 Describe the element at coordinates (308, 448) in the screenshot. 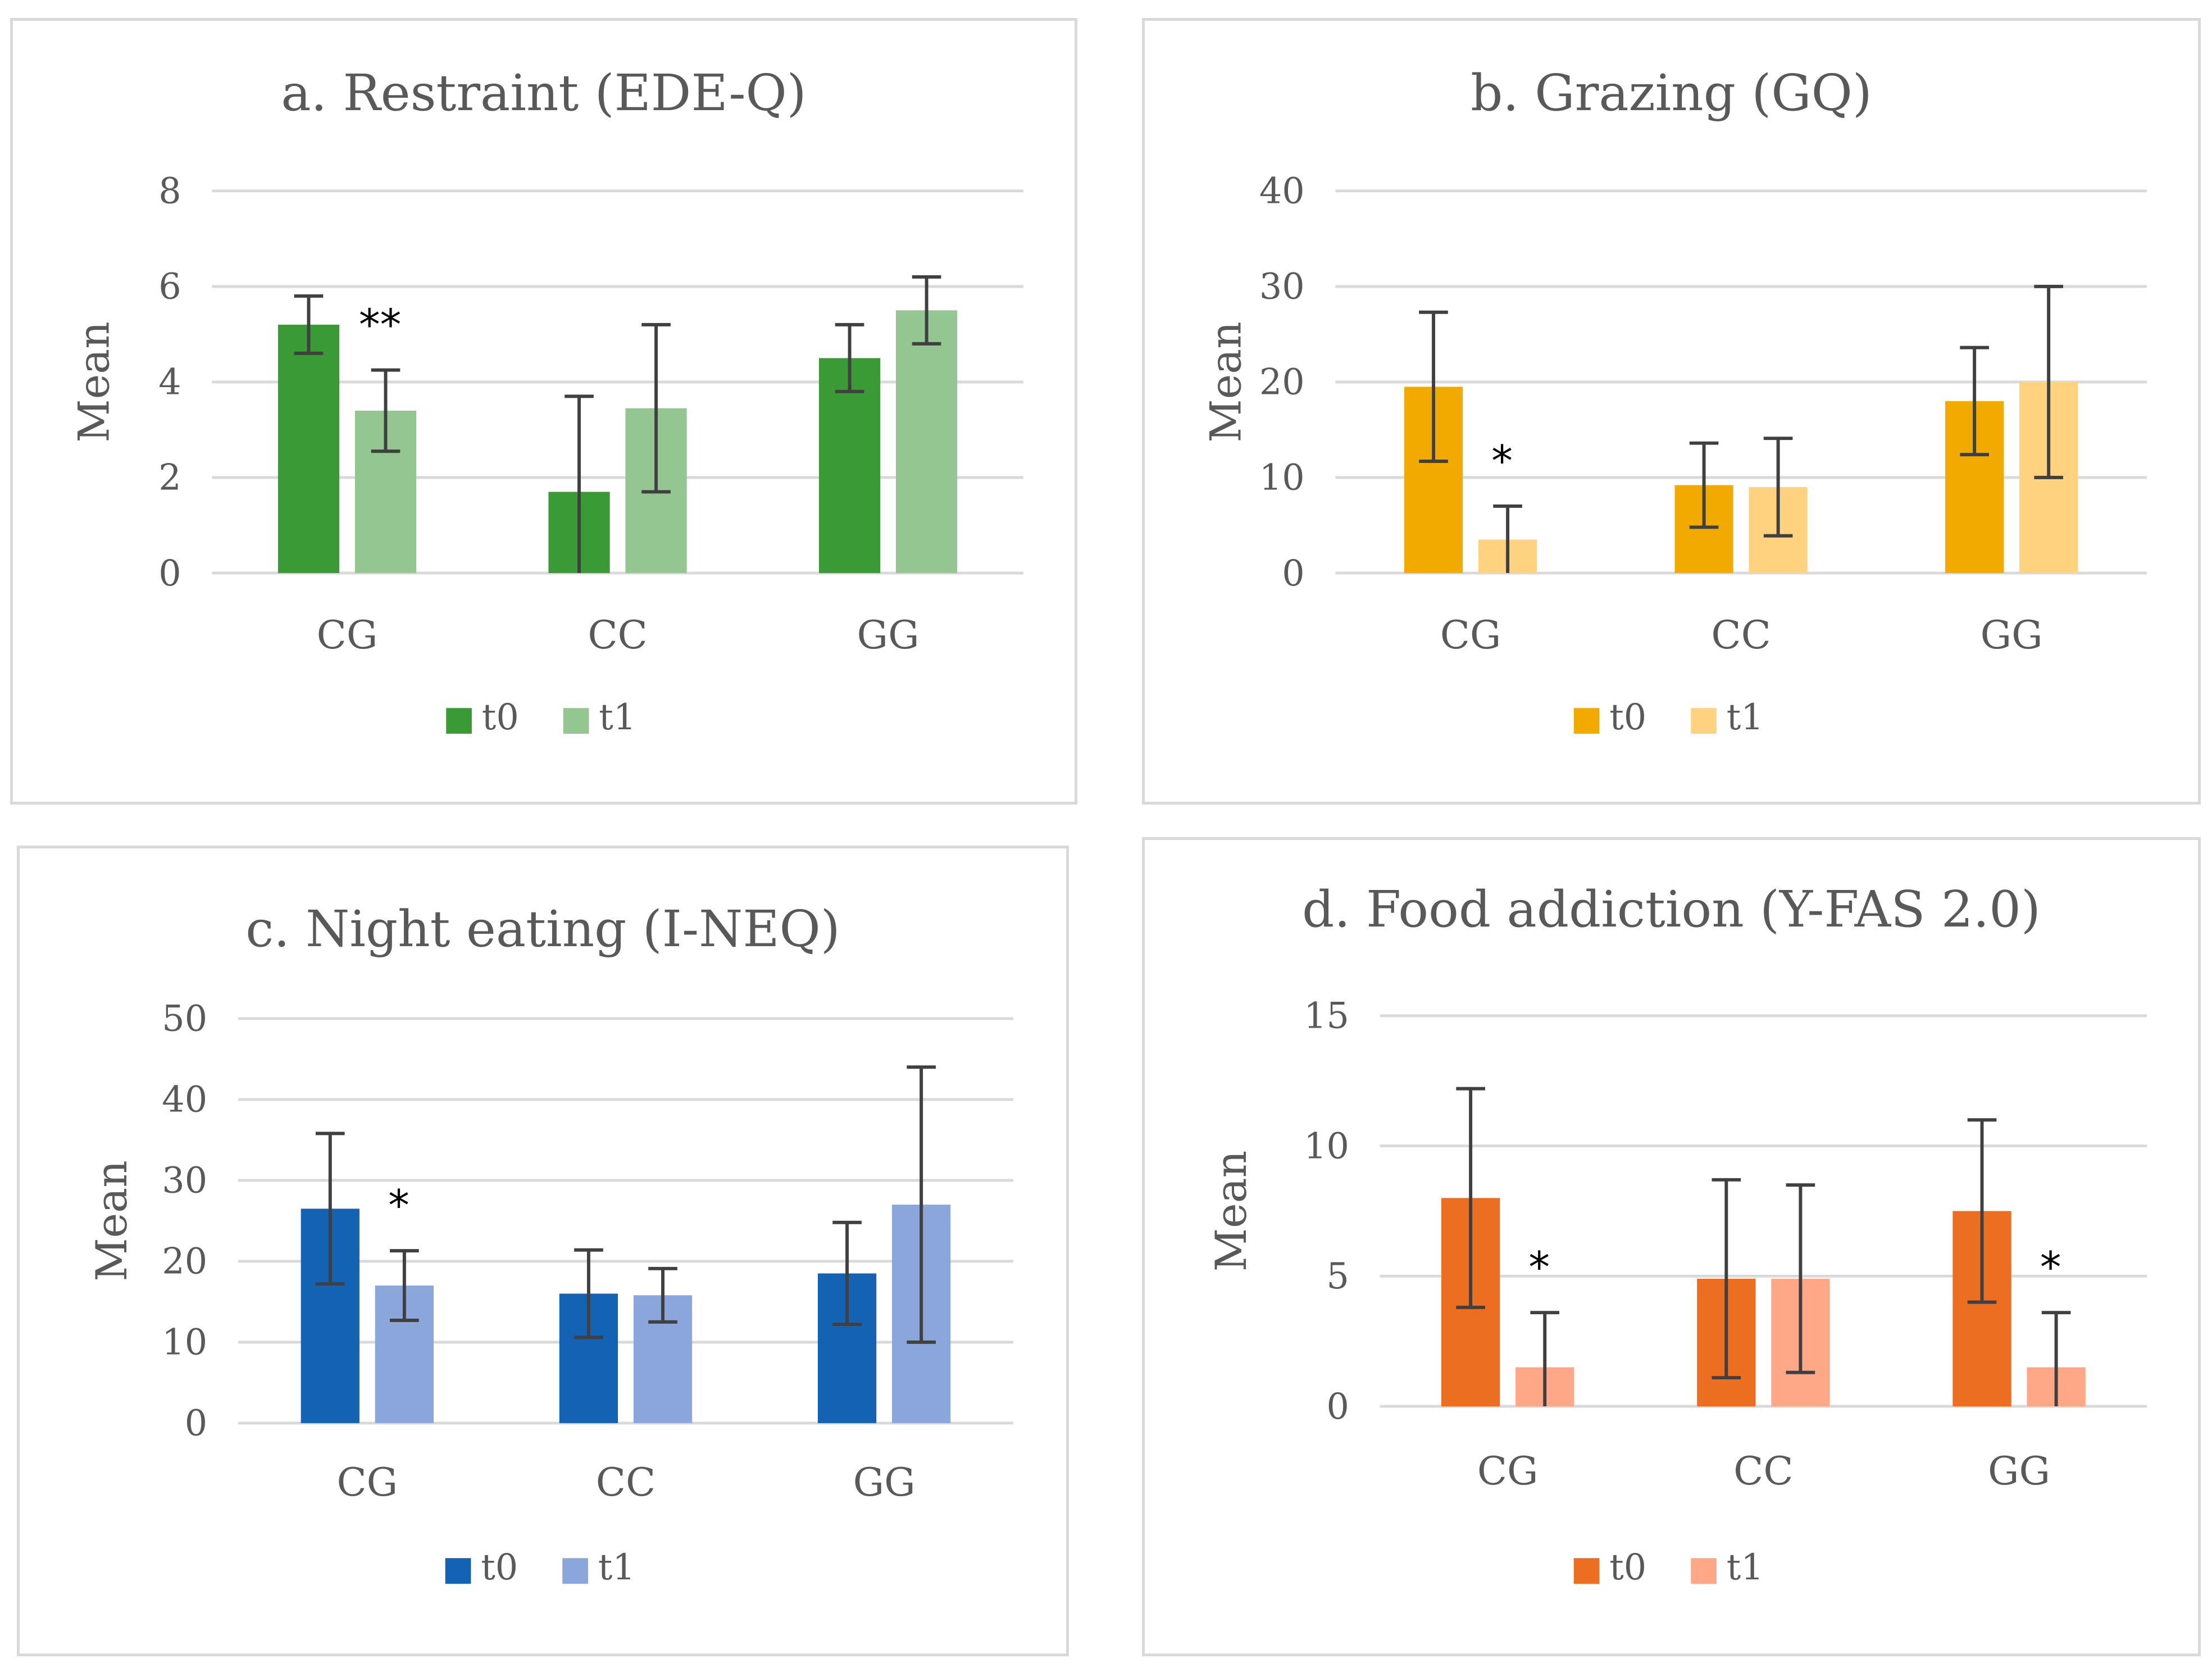

I see `bar-t0-cg` at that location.